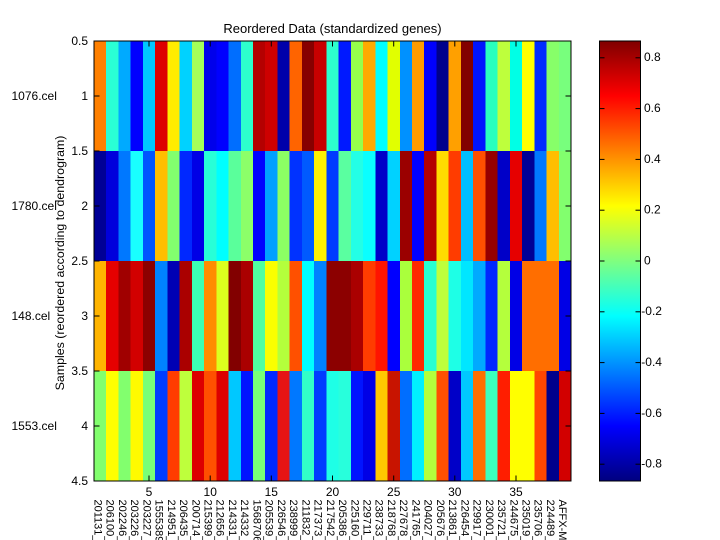 The height and width of the screenshot is (540, 720). I want to click on svg-text: 214332_s, so click(244, 520).